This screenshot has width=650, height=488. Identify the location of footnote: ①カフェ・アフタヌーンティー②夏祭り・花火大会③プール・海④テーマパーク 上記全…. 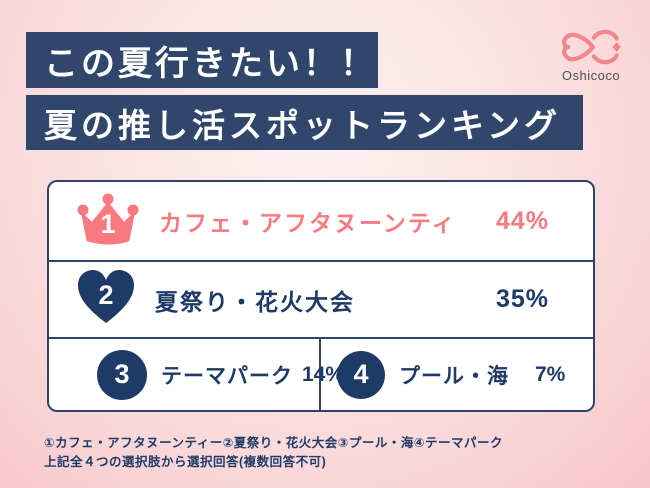
(273, 453).